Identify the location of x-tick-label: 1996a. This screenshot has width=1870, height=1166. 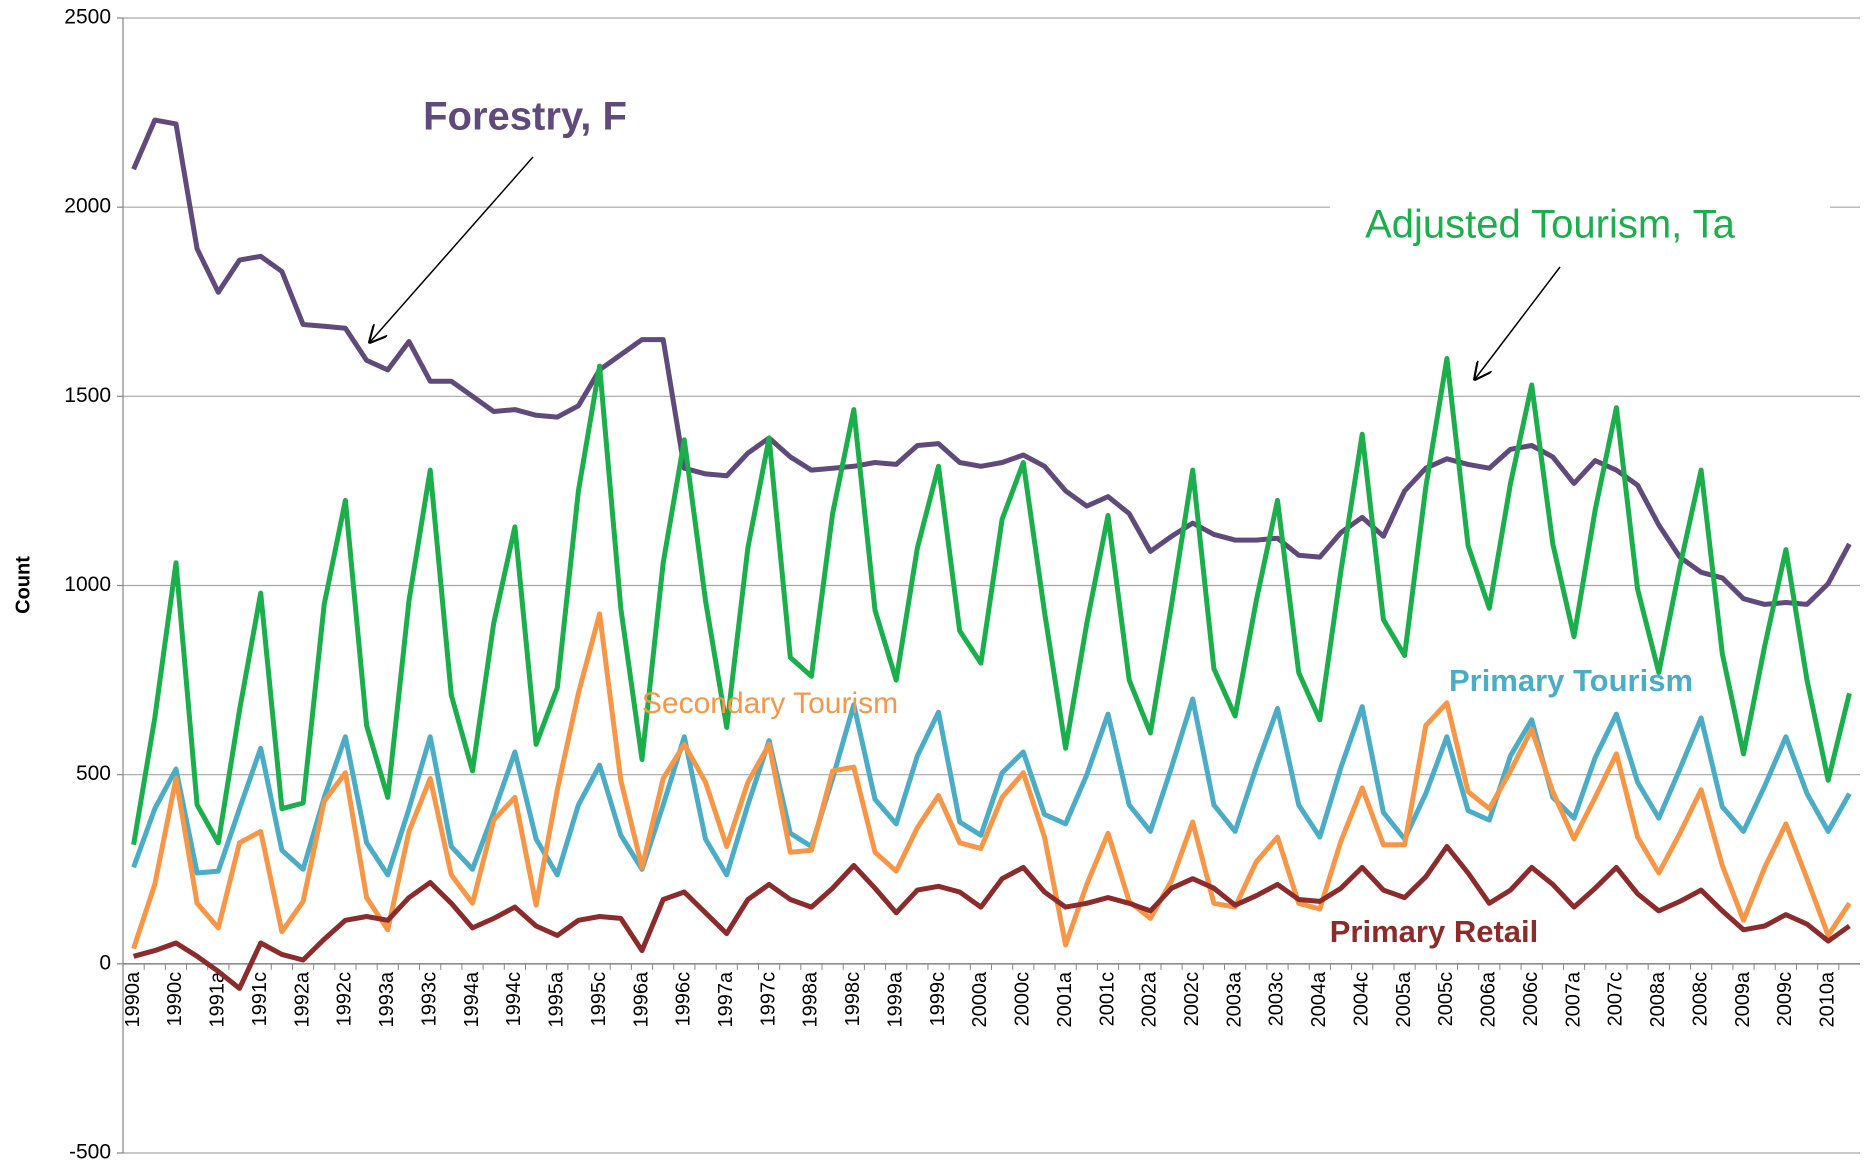
(641, 999).